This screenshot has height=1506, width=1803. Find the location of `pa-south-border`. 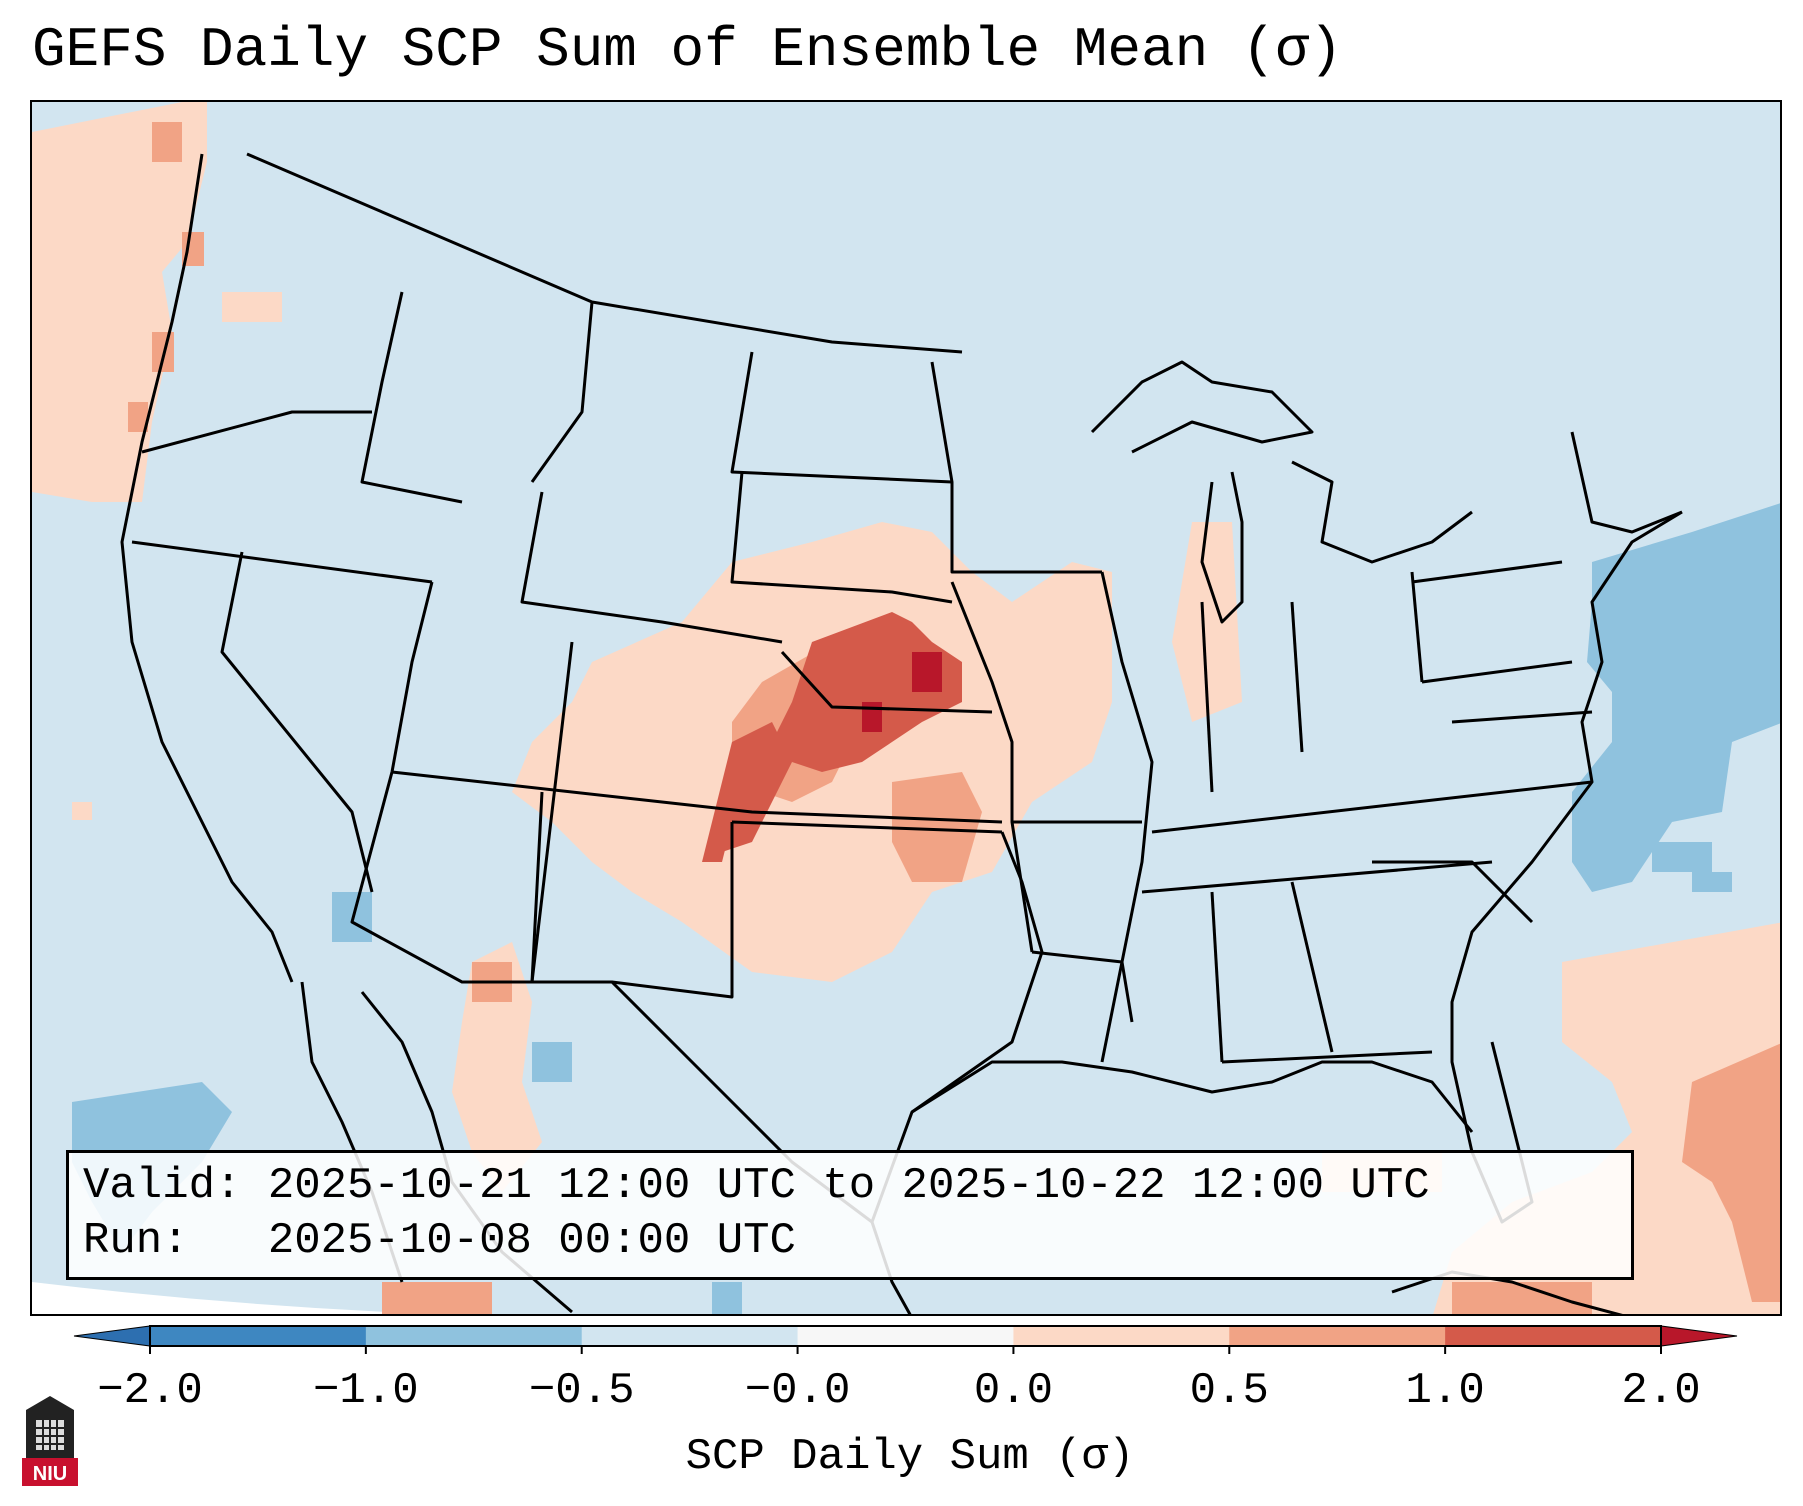

pa-south-border is located at coordinates (1497, 672).